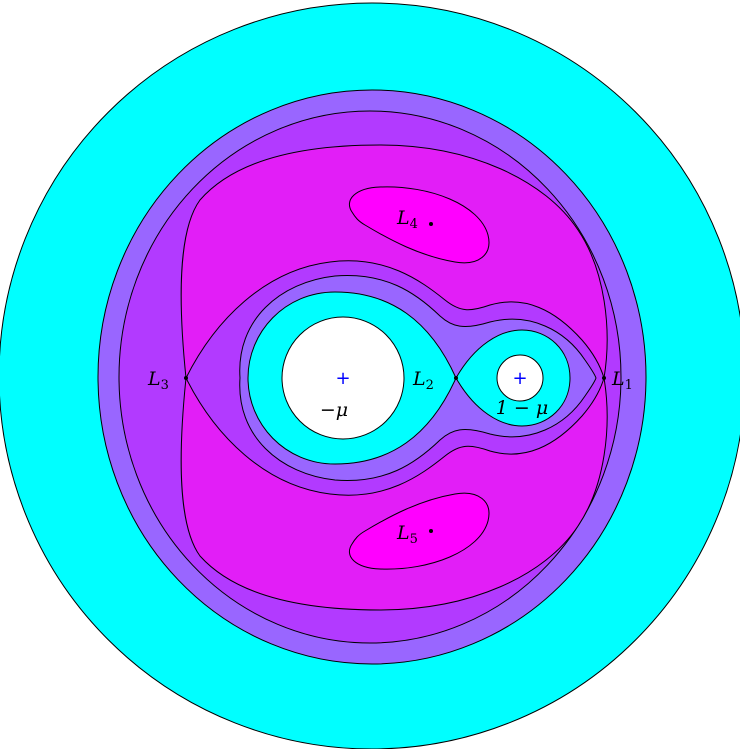  What do you see at coordinates (423, 380) in the screenshot?
I see `l2-label: L2` at bounding box center [423, 380].